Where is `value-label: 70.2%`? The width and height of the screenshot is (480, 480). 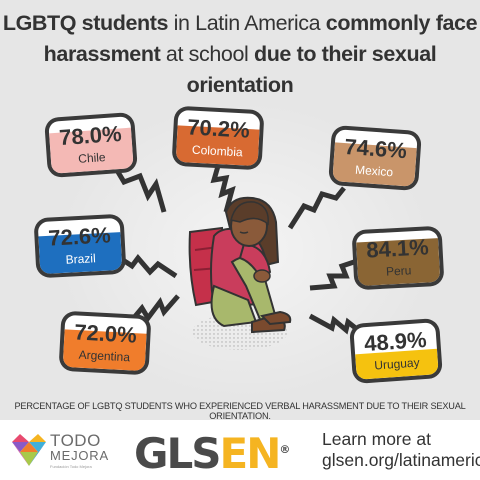 value-label: 70.2% is located at coordinates (219, 128).